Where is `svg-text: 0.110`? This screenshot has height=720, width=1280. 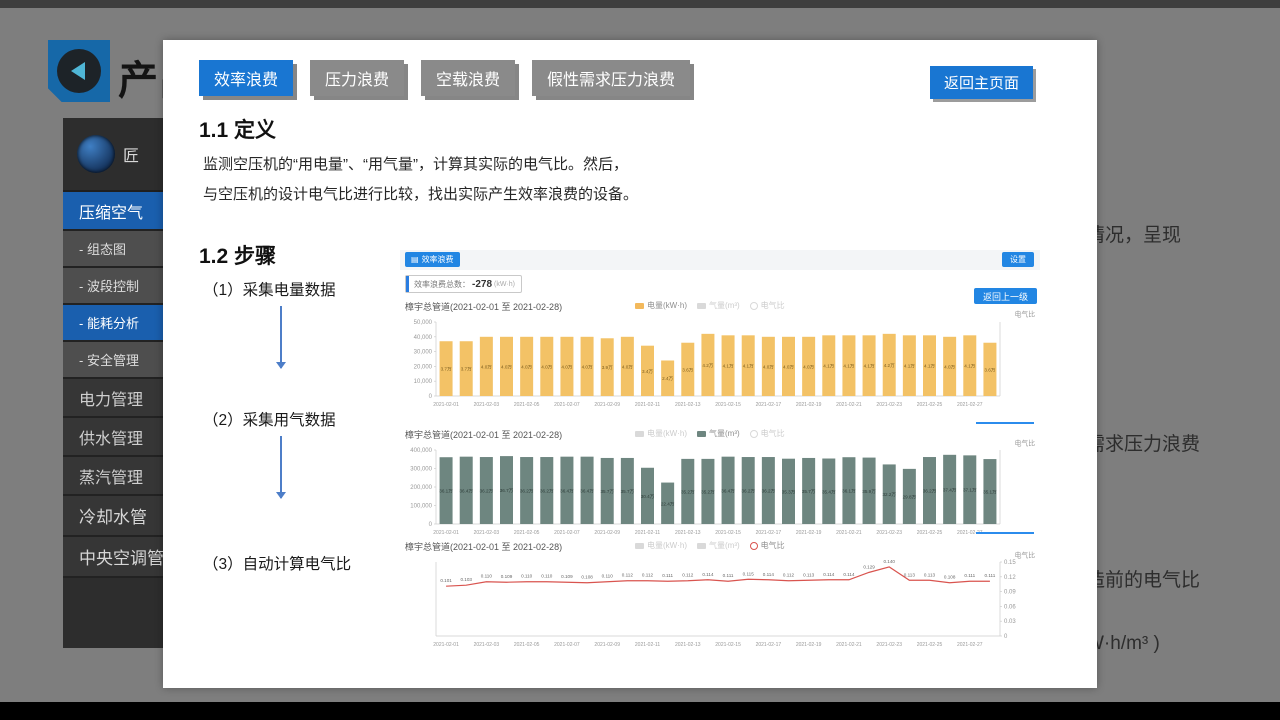
svg-text: 0.110 is located at coordinates (527, 576).